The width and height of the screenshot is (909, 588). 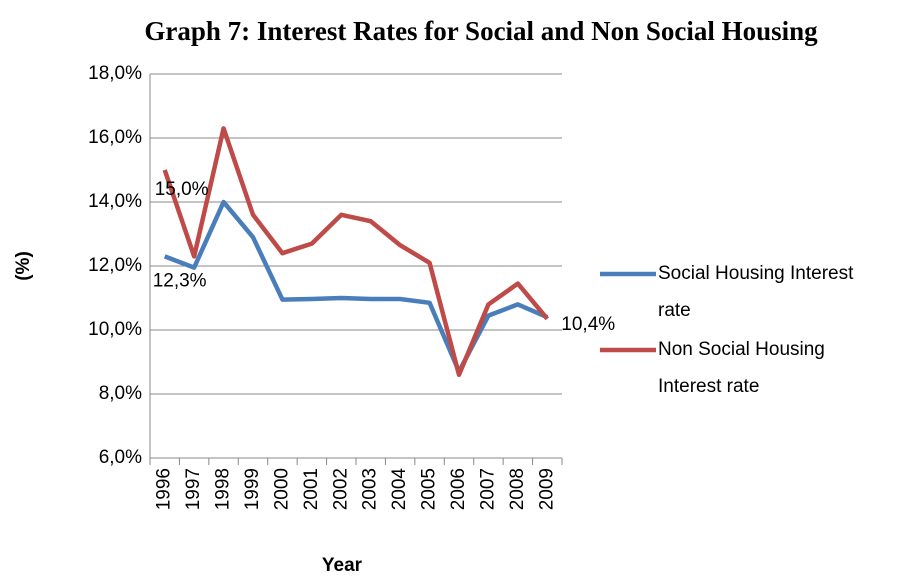 What do you see at coordinates (429, 489) in the screenshot?
I see `x-tick-label: 2005` at bounding box center [429, 489].